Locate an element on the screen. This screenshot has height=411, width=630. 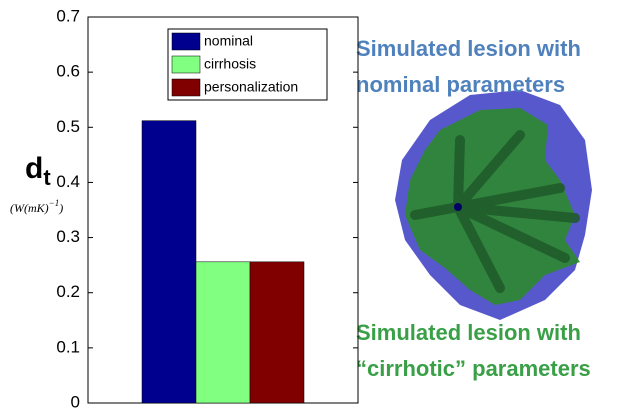
y-unit-sup: −1 is located at coordinates (54, 203).